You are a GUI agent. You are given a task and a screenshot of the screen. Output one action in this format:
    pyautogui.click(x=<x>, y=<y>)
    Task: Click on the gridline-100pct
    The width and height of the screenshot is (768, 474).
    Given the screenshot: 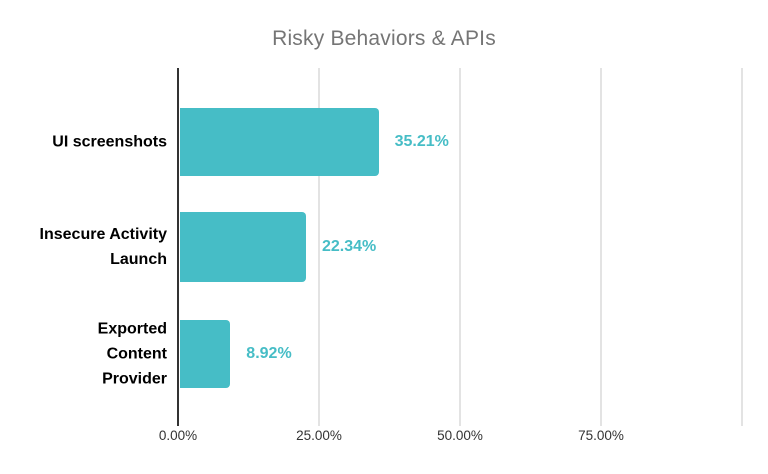 What is the action you would take?
    pyautogui.click(x=742, y=247)
    